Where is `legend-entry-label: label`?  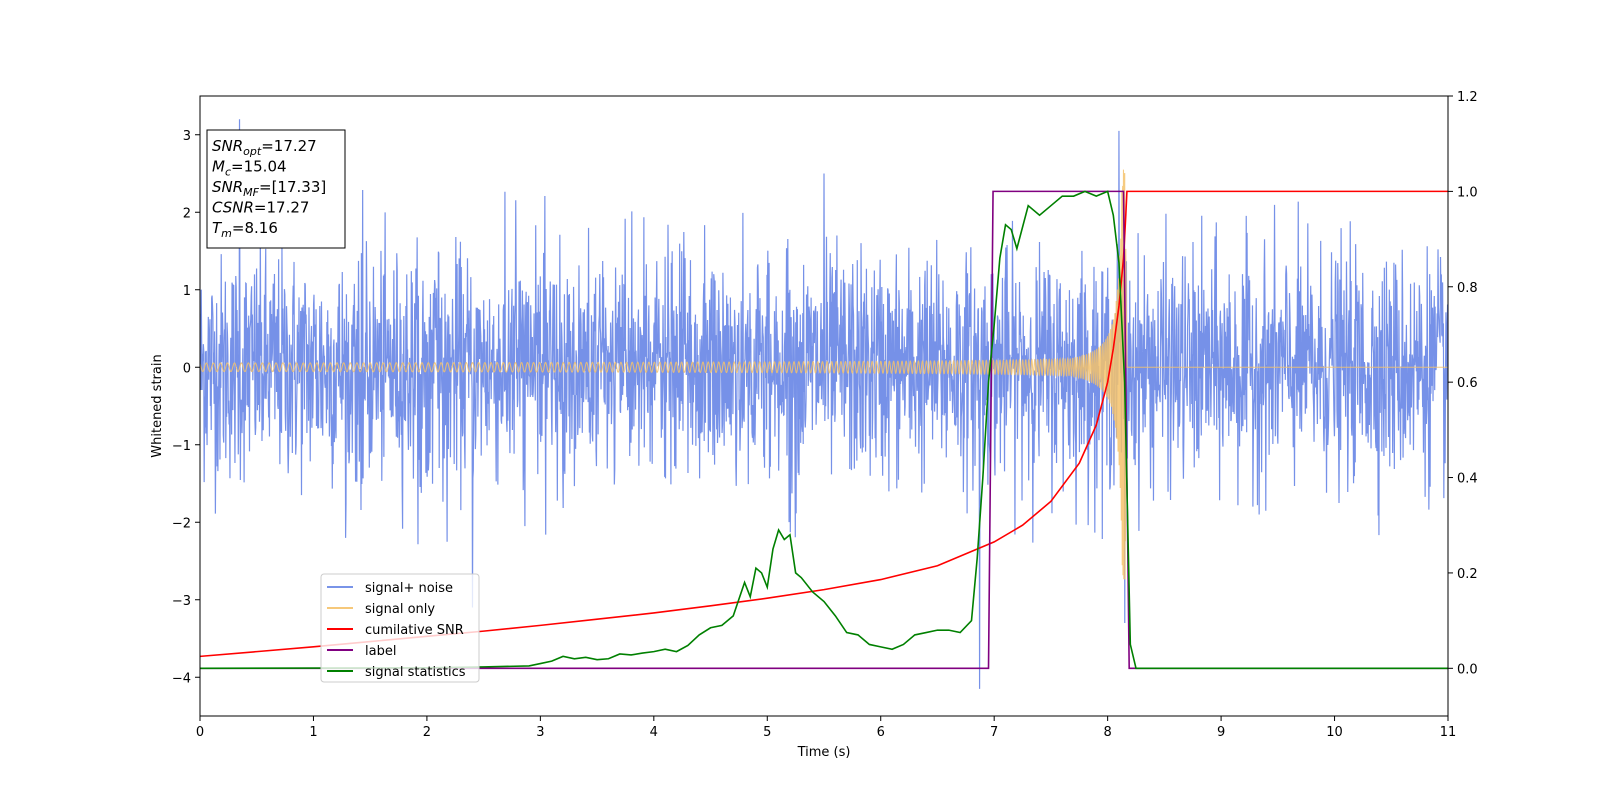
legend-entry-label: label is located at coordinates (380, 651).